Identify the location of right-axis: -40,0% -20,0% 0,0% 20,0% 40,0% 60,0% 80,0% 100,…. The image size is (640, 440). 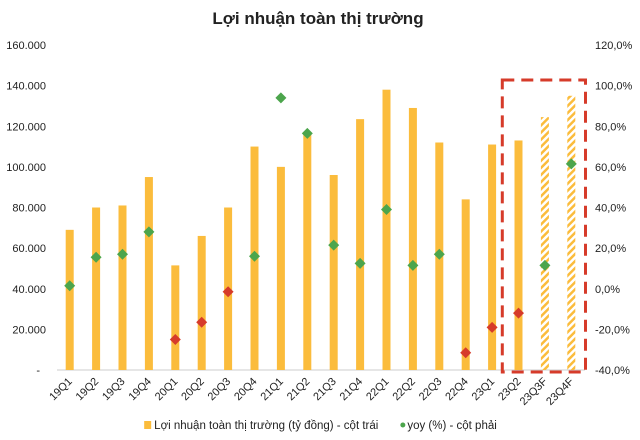
(614, 208).